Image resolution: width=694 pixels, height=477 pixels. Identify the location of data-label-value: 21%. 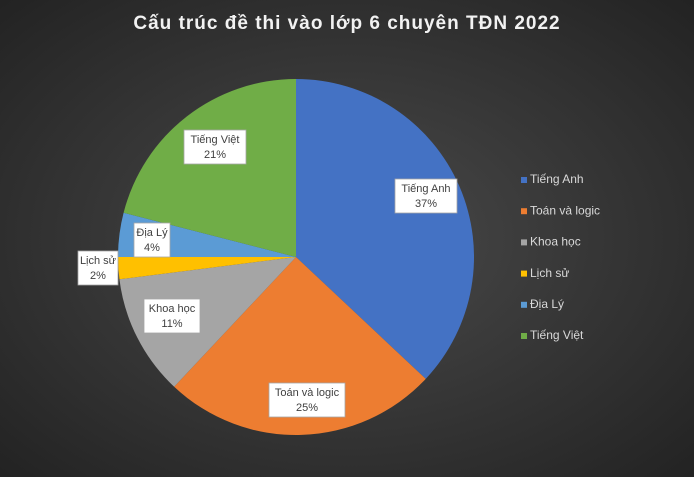
(215, 155).